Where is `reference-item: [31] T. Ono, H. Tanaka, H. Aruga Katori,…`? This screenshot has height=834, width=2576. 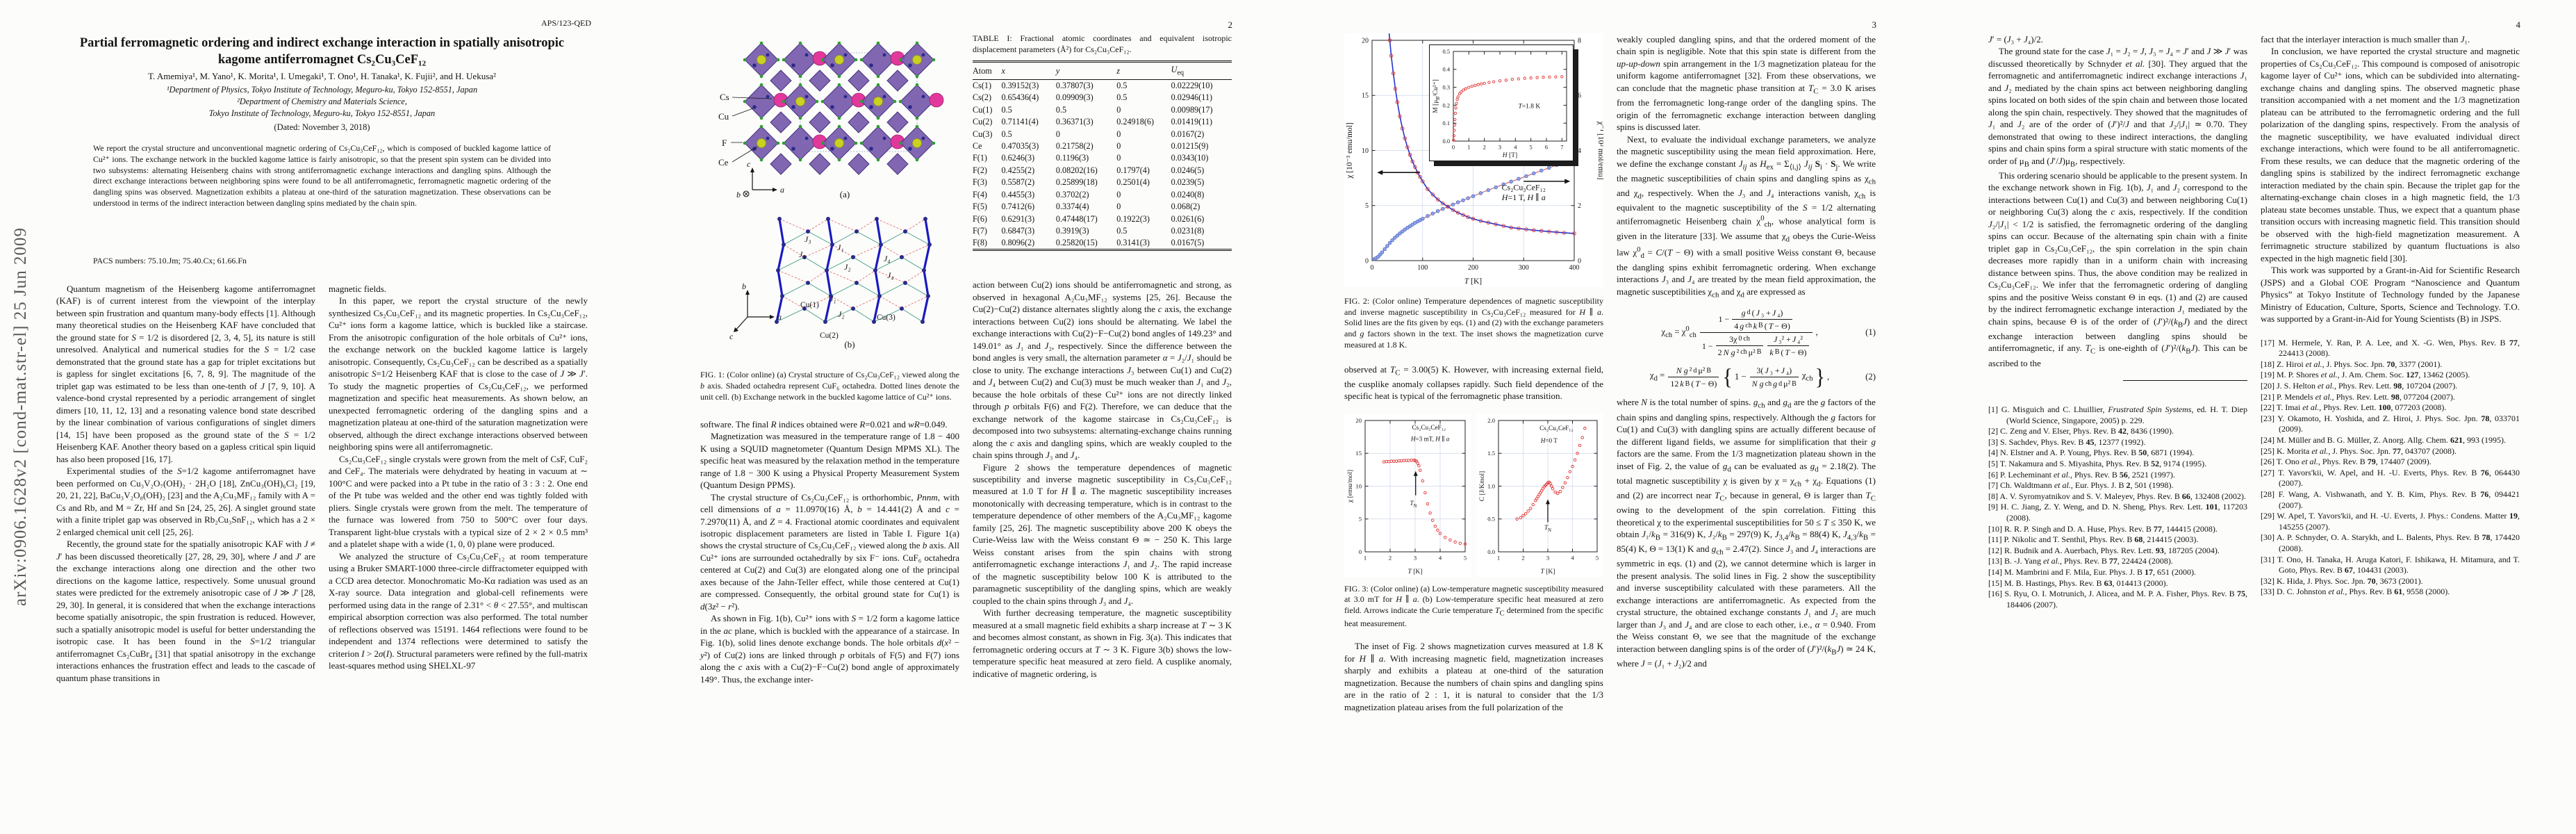
reference-item: [31] T. Ono, H. Tanaka, H. Aruga Katori,… is located at coordinates (2390, 564).